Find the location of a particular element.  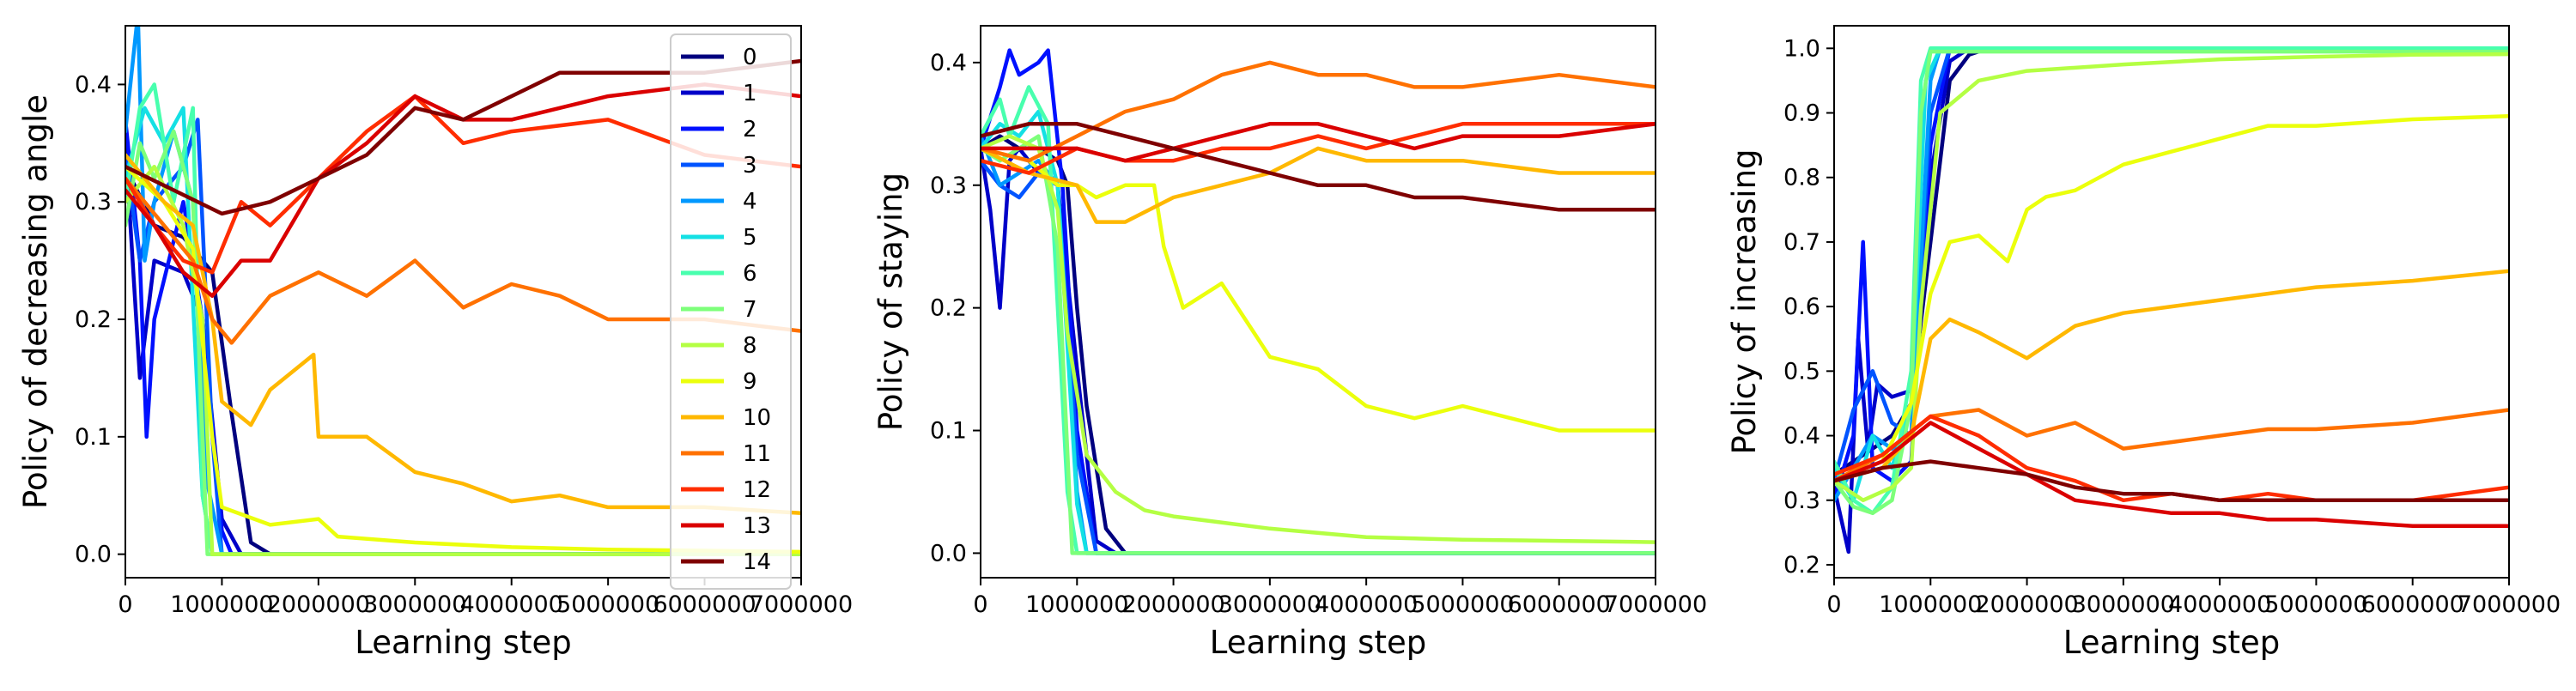

legend-label-7: 7 is located at coordinates (750, 310).